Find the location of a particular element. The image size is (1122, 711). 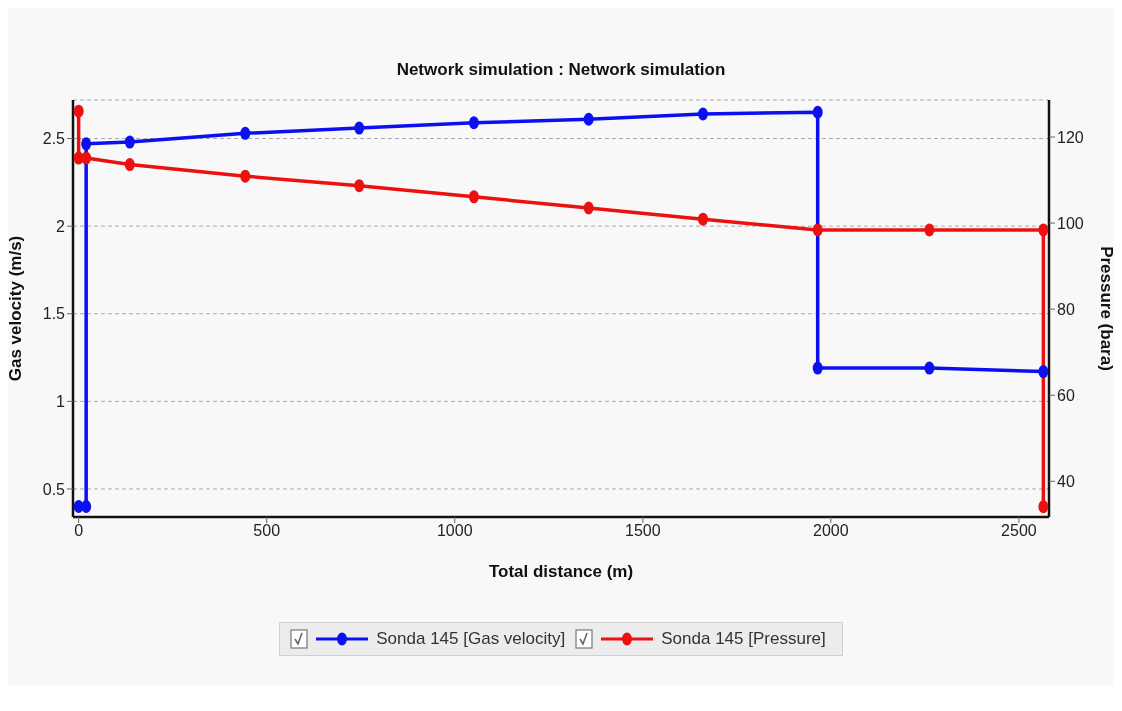

y-tick-label: 1.5 is located at coordinates (54, 314).